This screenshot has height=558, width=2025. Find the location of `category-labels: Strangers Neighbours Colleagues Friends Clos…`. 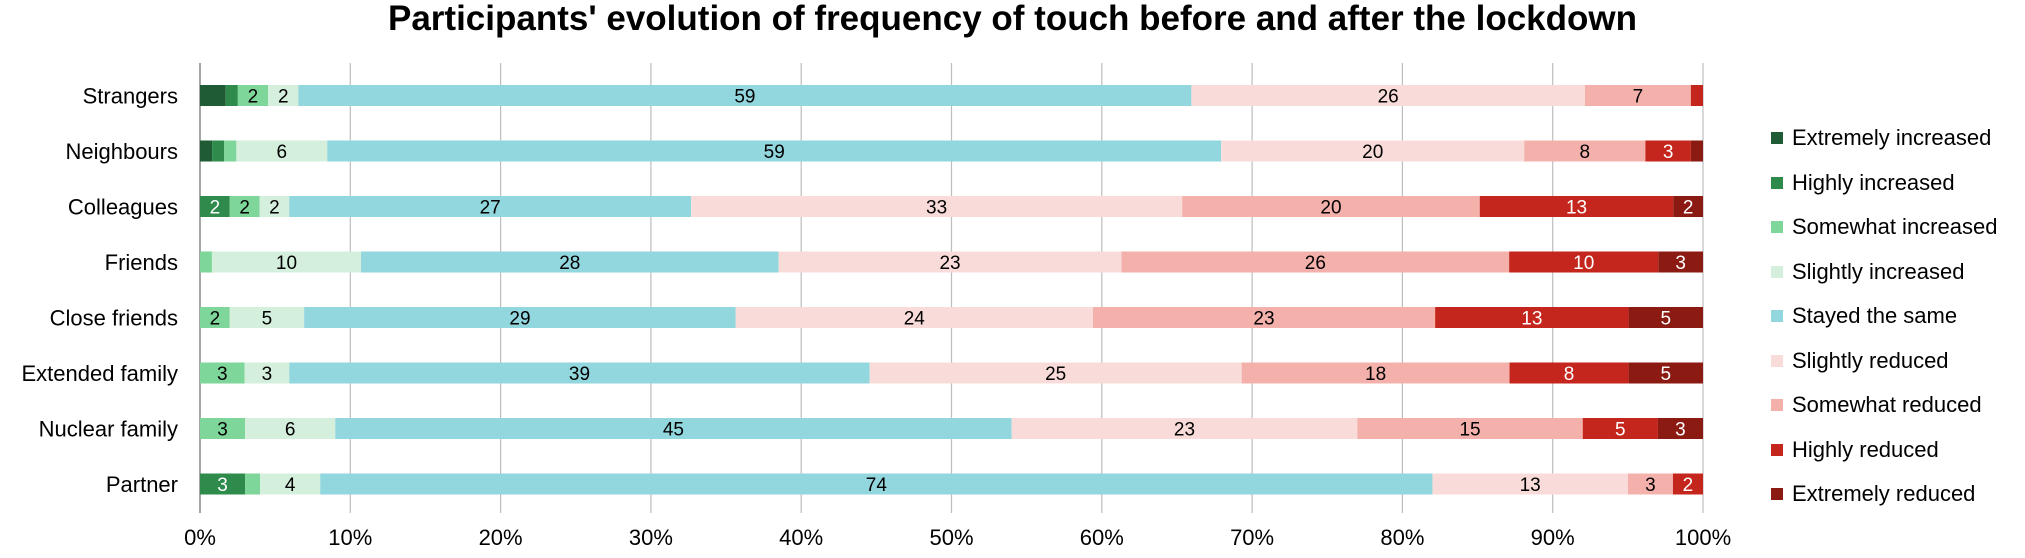

category-labels: Strangers Neighbours Colleagues Friends Clos… is located at coordinates (99, 291).